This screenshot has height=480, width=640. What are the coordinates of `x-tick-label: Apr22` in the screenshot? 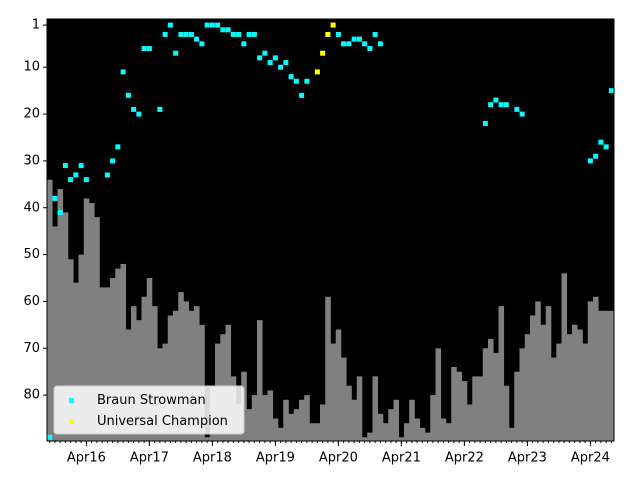 It's located at (464, 458).